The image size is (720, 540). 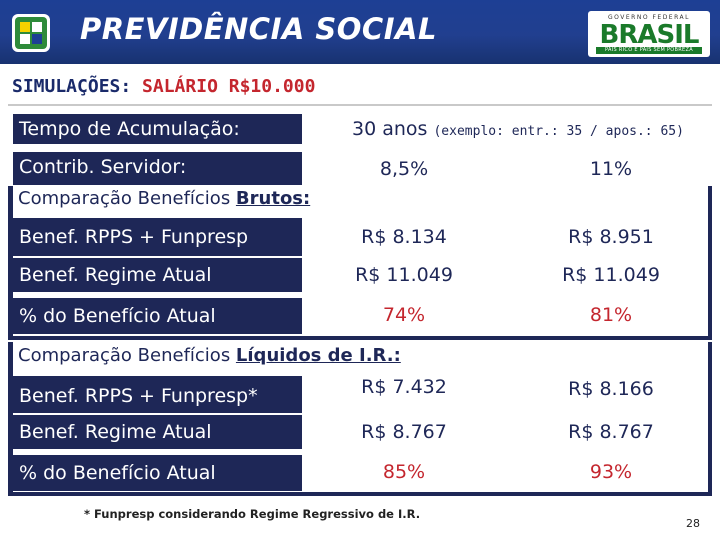 What do you see at coordinates (558, 131) in the screenshot?
I see `tempo-note: (exemplo: entr.: 35 / apos.: 65)` at bounding box center [558, 131].